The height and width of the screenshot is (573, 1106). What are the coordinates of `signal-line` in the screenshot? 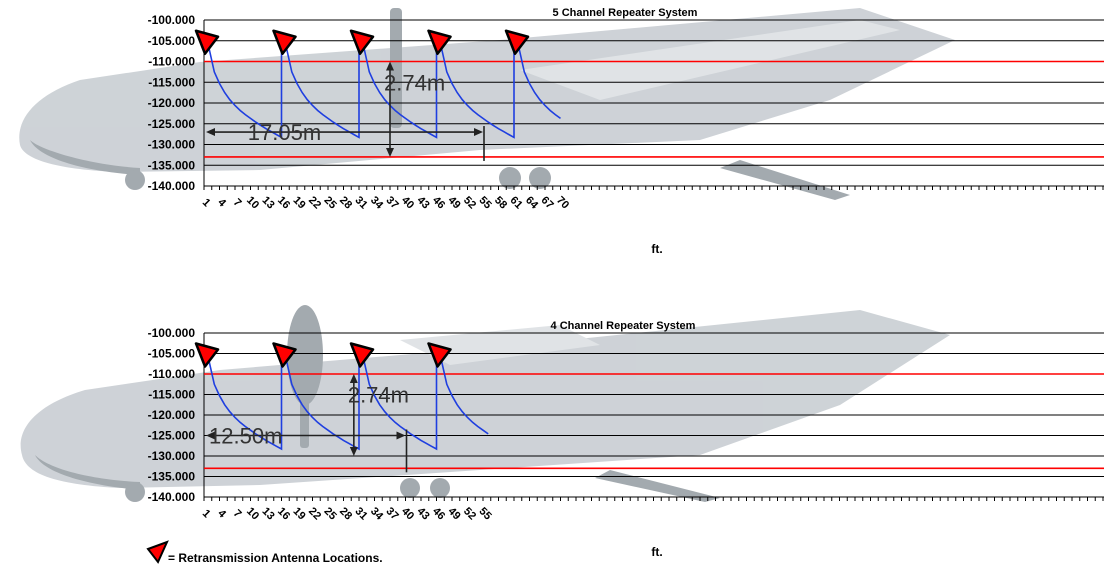 It's located at (382, 88).